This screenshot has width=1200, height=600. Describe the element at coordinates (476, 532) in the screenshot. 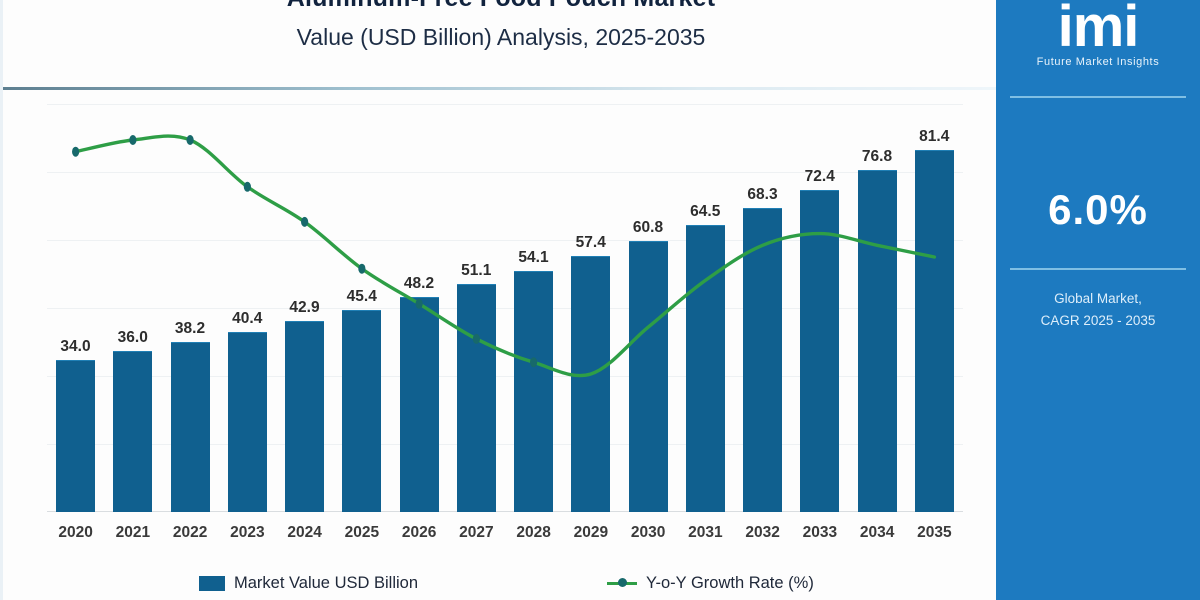

I see `x-axis-tick-label: 2027` at that location.